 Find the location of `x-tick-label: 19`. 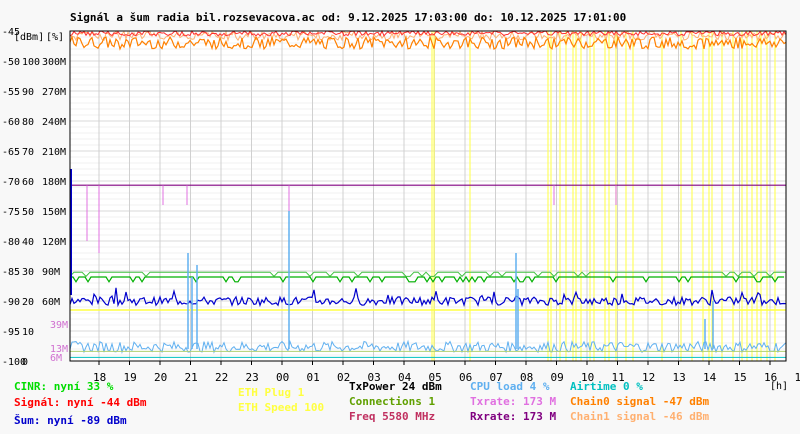

x-tick-label: 19 is located at coordinates (130, 377).